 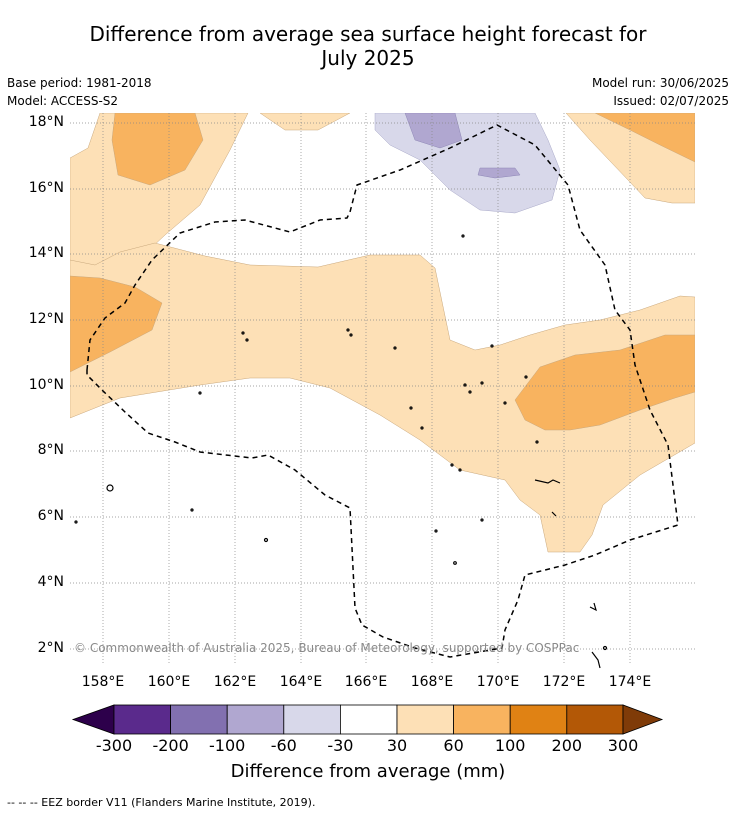 I want to click on base-period: Base period: 1981-2018, so click(x=79, y=83).